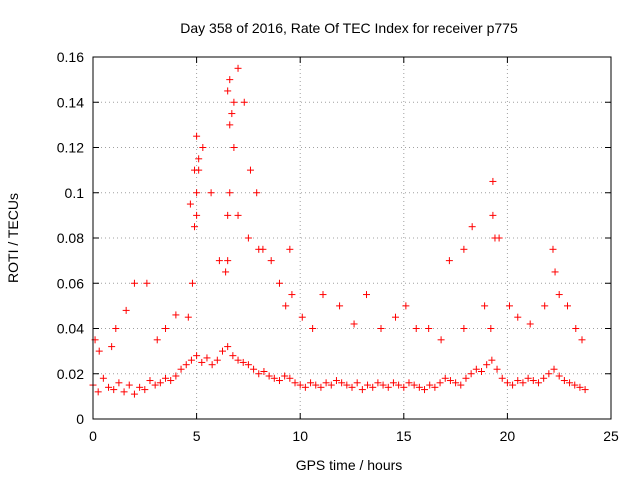 This screenshot has height=480, width=640. Describe the element at coordinates (93, 436) in the screenshot. I see `x-tick-label: 0` at that location.